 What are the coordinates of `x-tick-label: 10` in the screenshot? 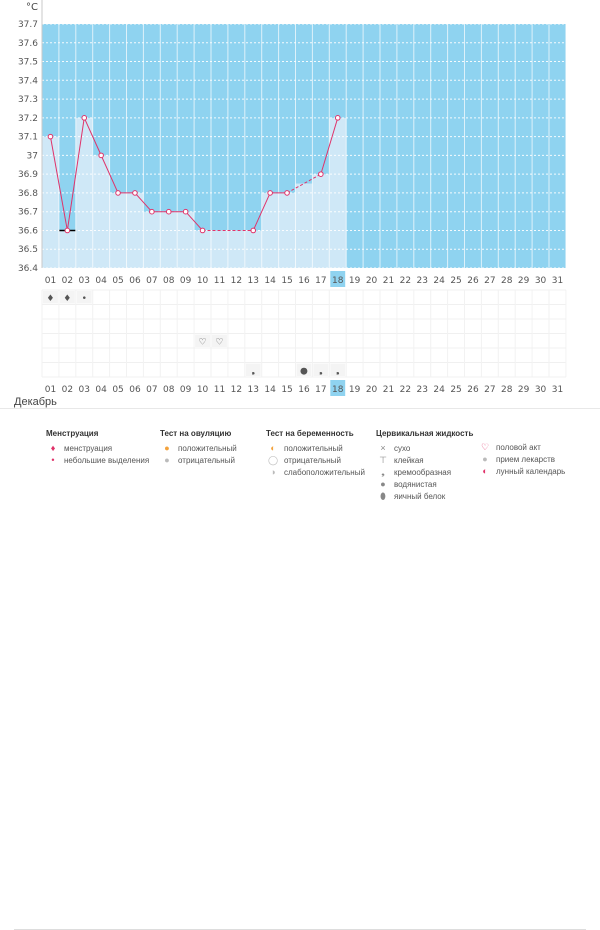 It's located at (203, 281).